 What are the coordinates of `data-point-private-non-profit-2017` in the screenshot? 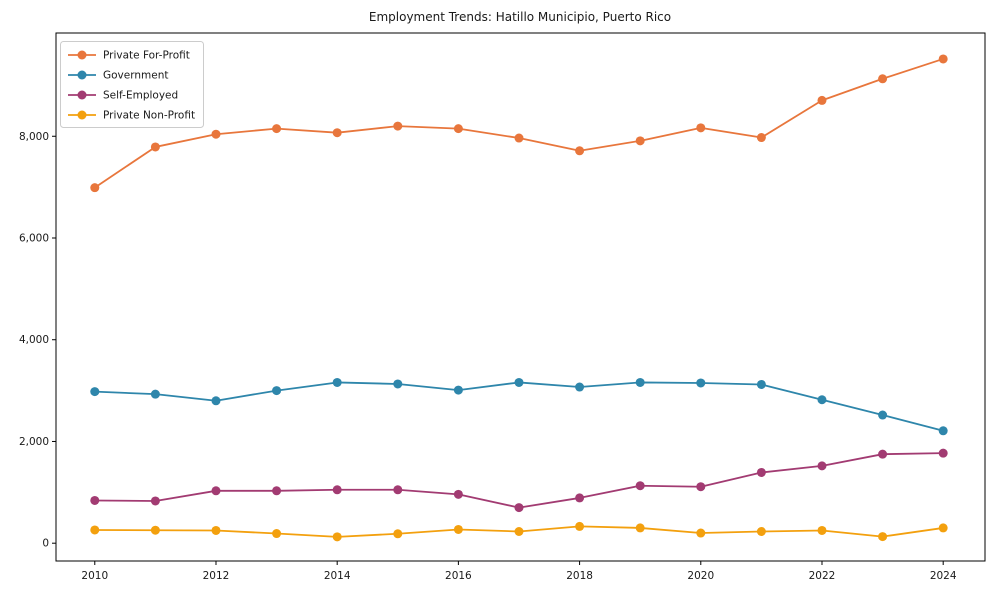 It's located at (519, 531).